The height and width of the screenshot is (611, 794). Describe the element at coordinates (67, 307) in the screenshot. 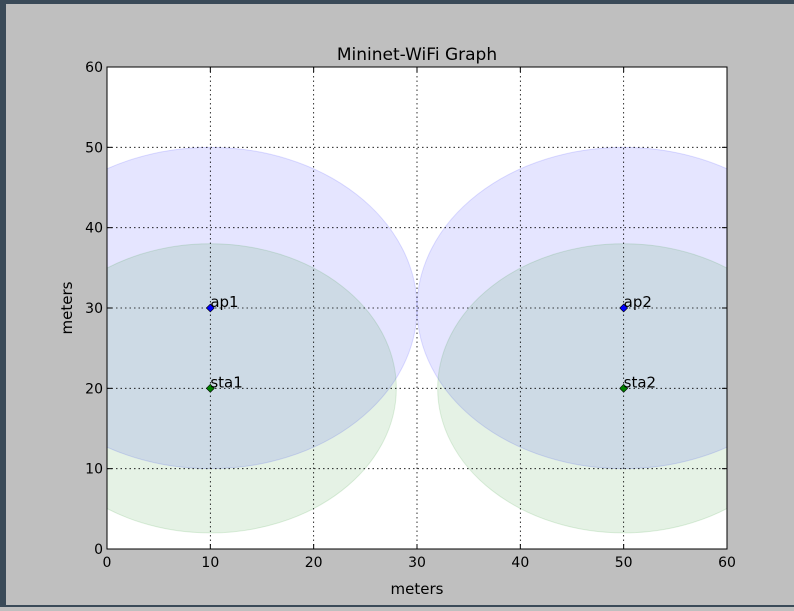

I see `y-axis-label: meters` at that location.